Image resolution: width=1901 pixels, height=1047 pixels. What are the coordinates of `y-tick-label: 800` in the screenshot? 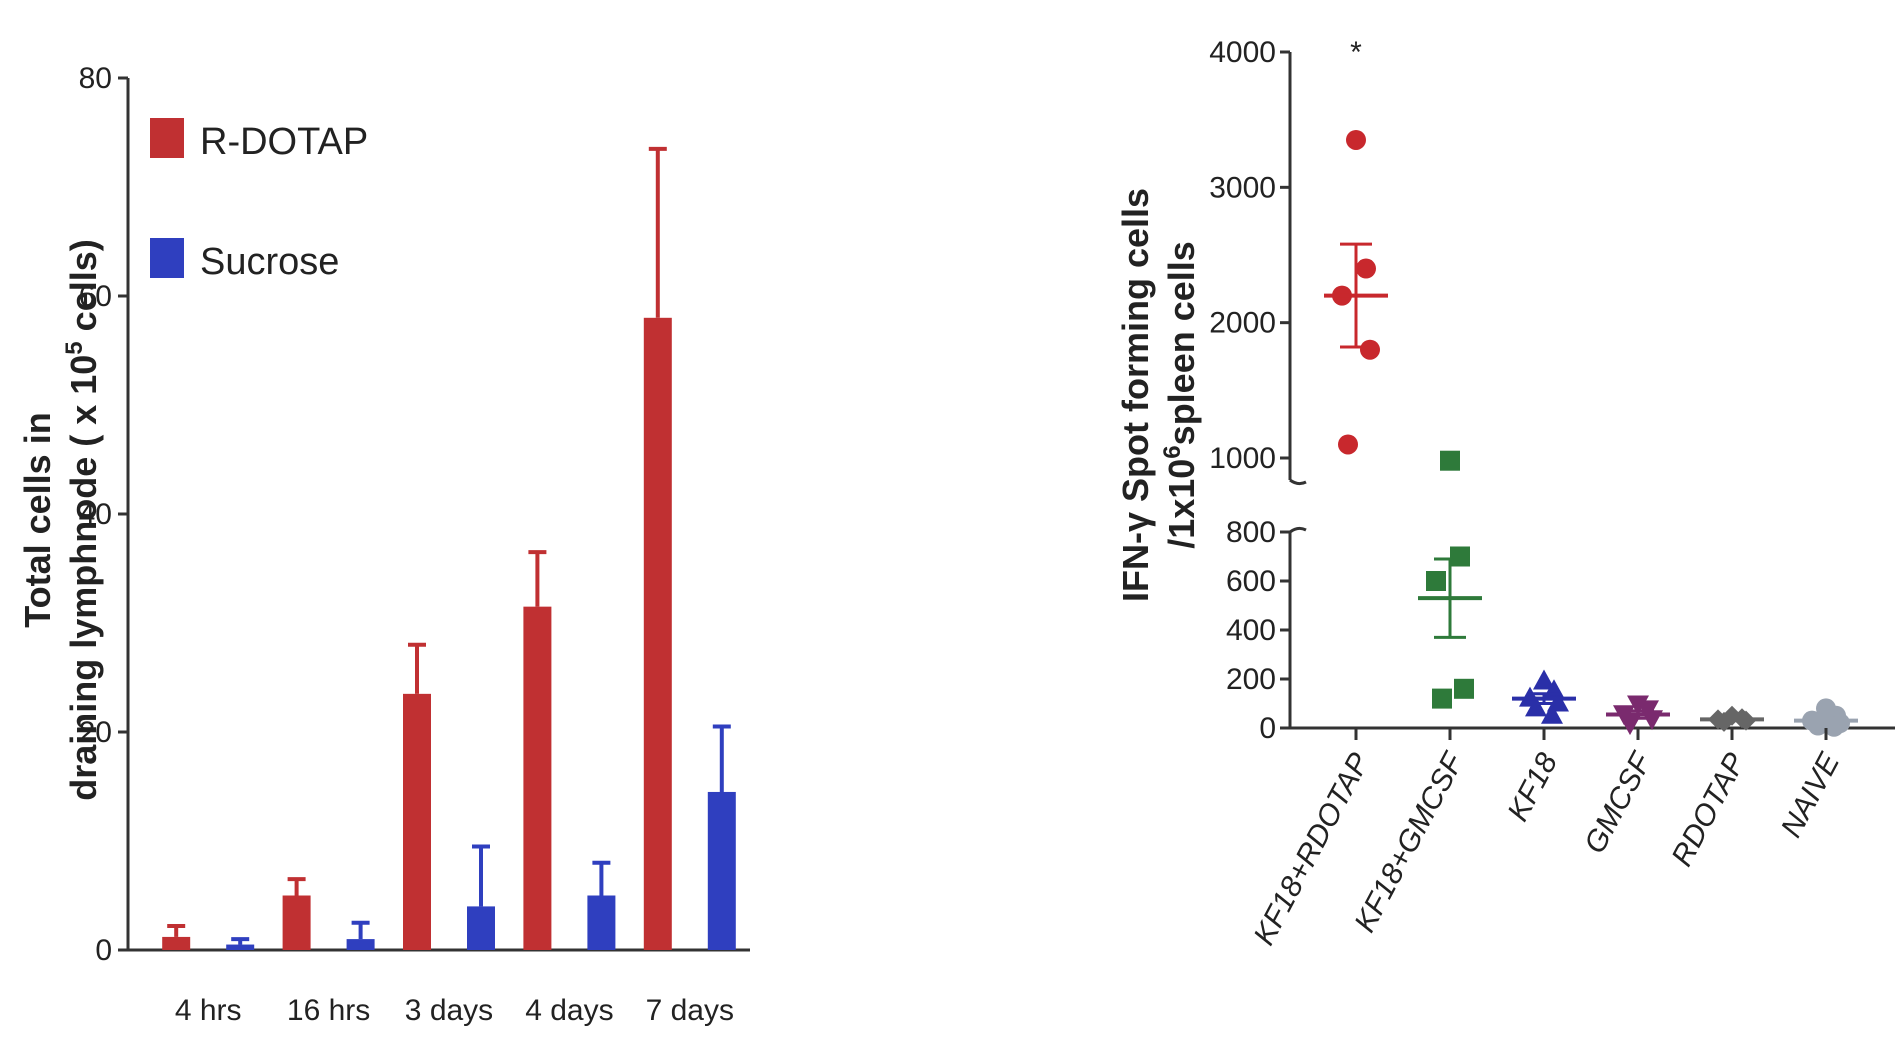 It's located at (1251, 532).